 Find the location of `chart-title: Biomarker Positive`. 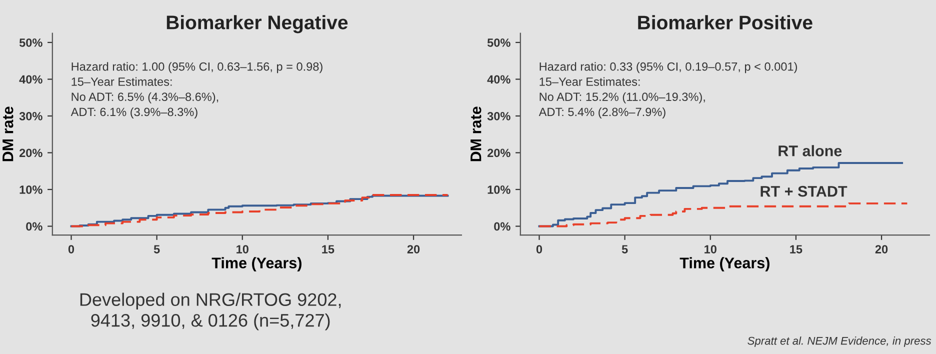

chart-title: Biomarker Positive is located at coordinates (725, 22).